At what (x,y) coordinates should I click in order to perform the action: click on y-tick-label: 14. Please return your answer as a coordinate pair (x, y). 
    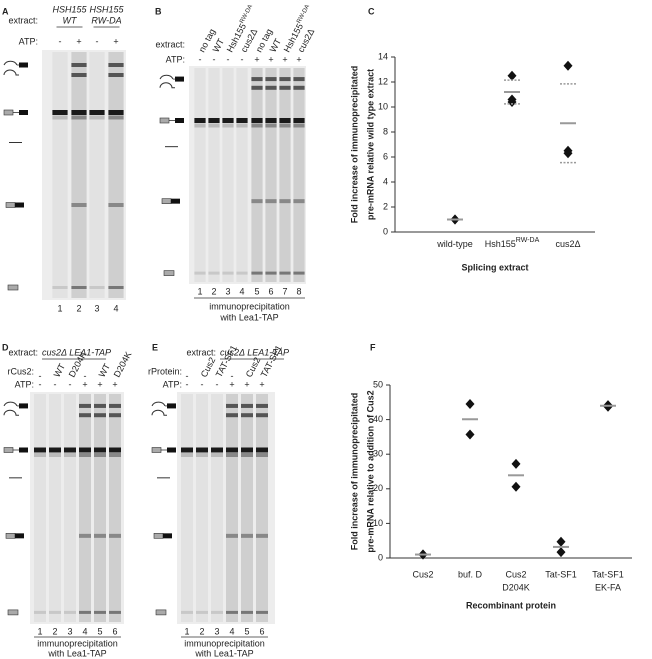
    Looking at the image, I should click on (383, 56).